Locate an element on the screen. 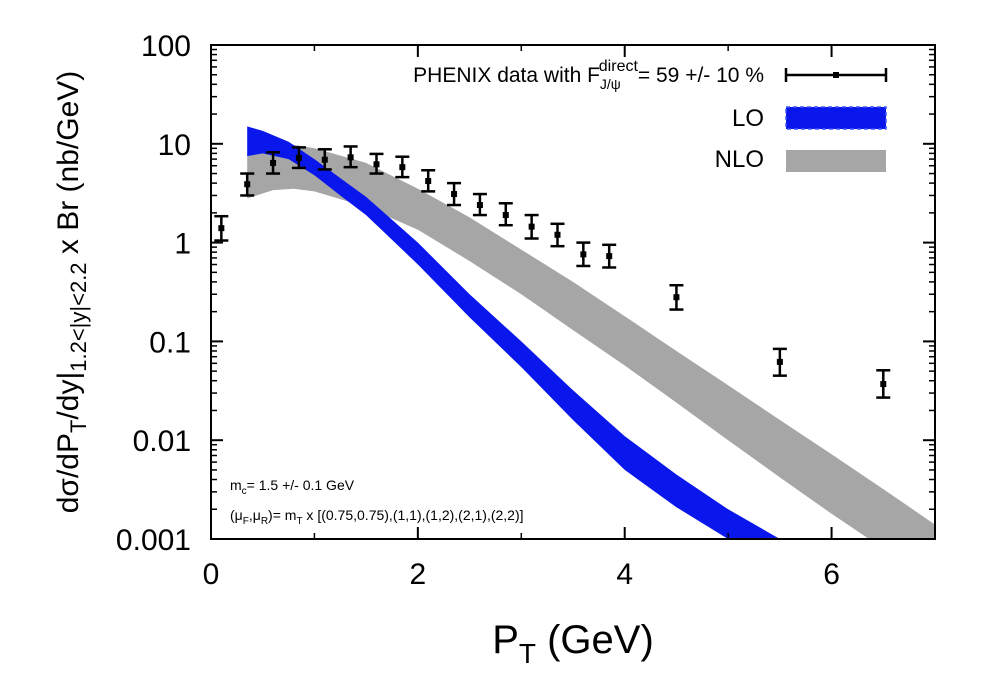 The height and width of the screenshot is (700, 1000). x-tick-label-2: 4 is located at coordinates (624, 574).